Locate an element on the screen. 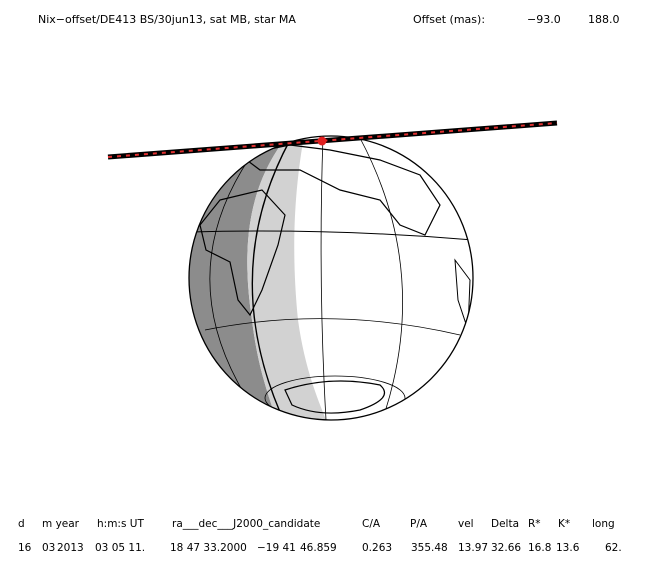  cell: 32.66 is located at coordinates (506, 548).